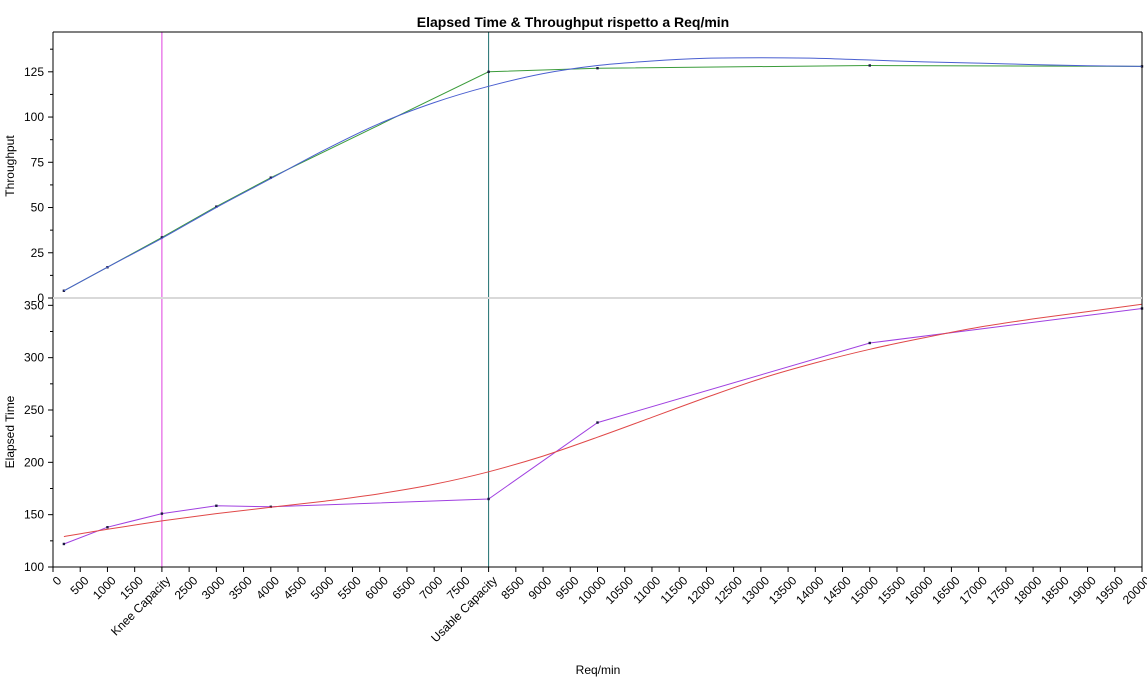 Image resolution: width=1147 pixels, height=681 pixels. What do you see at coordinates (837, 590) in the screenshot?
I see `x-tick-label: 14500` at bounding box center [837, 590].